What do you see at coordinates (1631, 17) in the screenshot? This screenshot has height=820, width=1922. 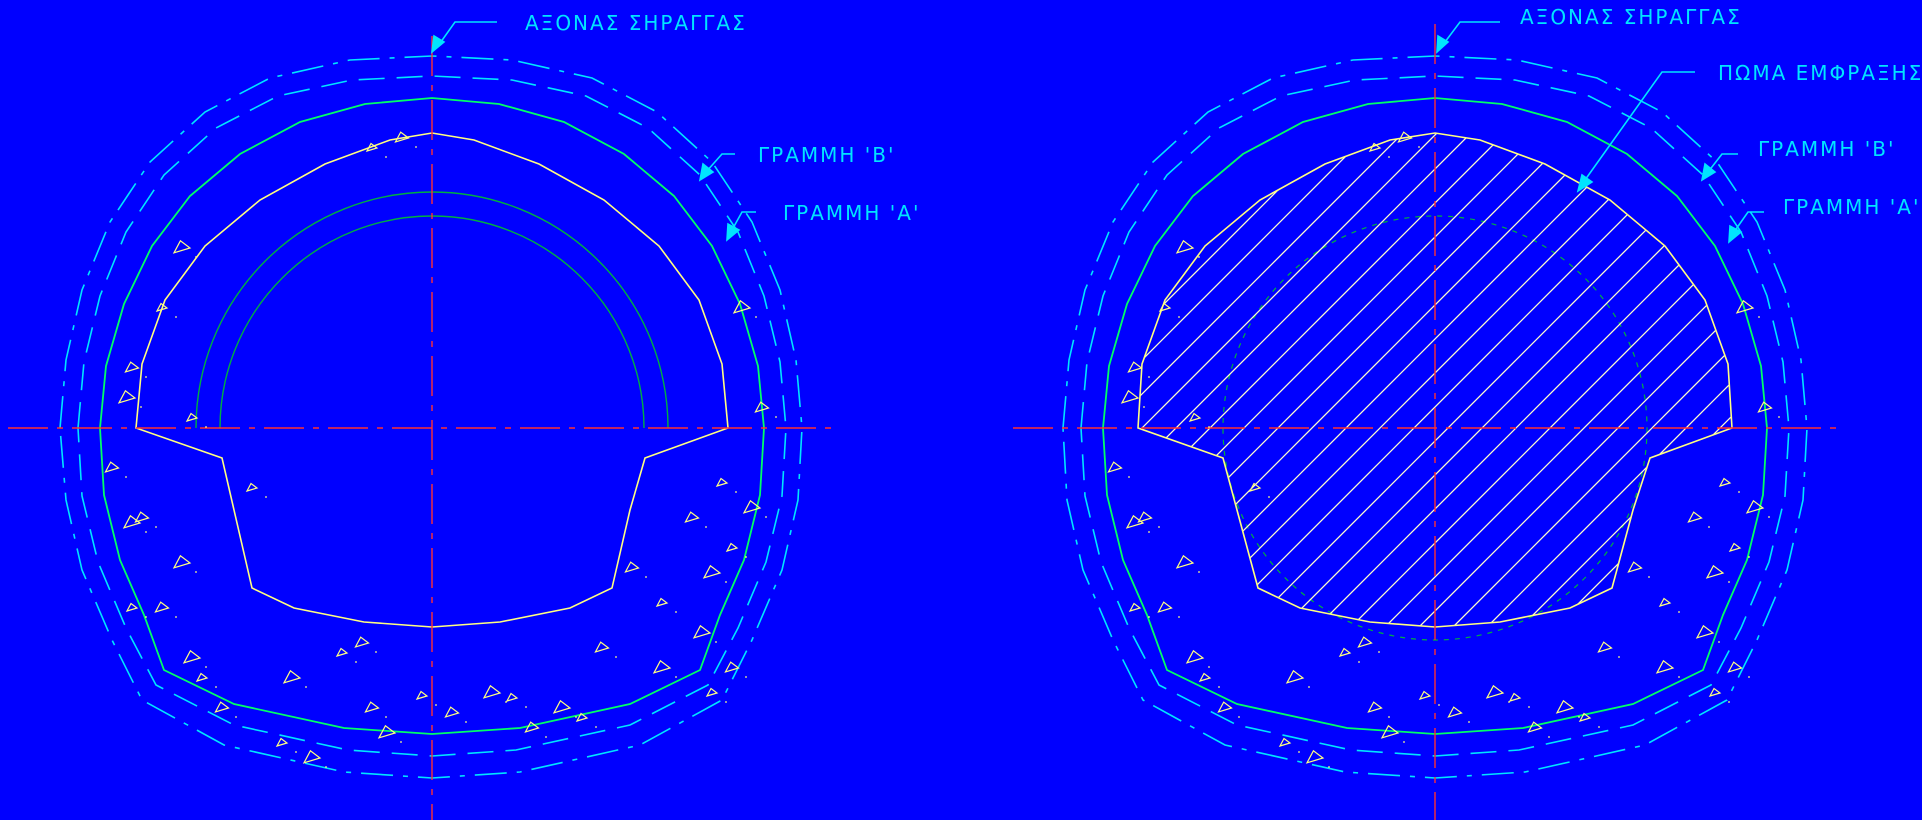 I see `right-label-axis: ΑΞΟΝΑΣ ΣΗΡΑΓΓΑΣ` at bounding box center [1631, 17].